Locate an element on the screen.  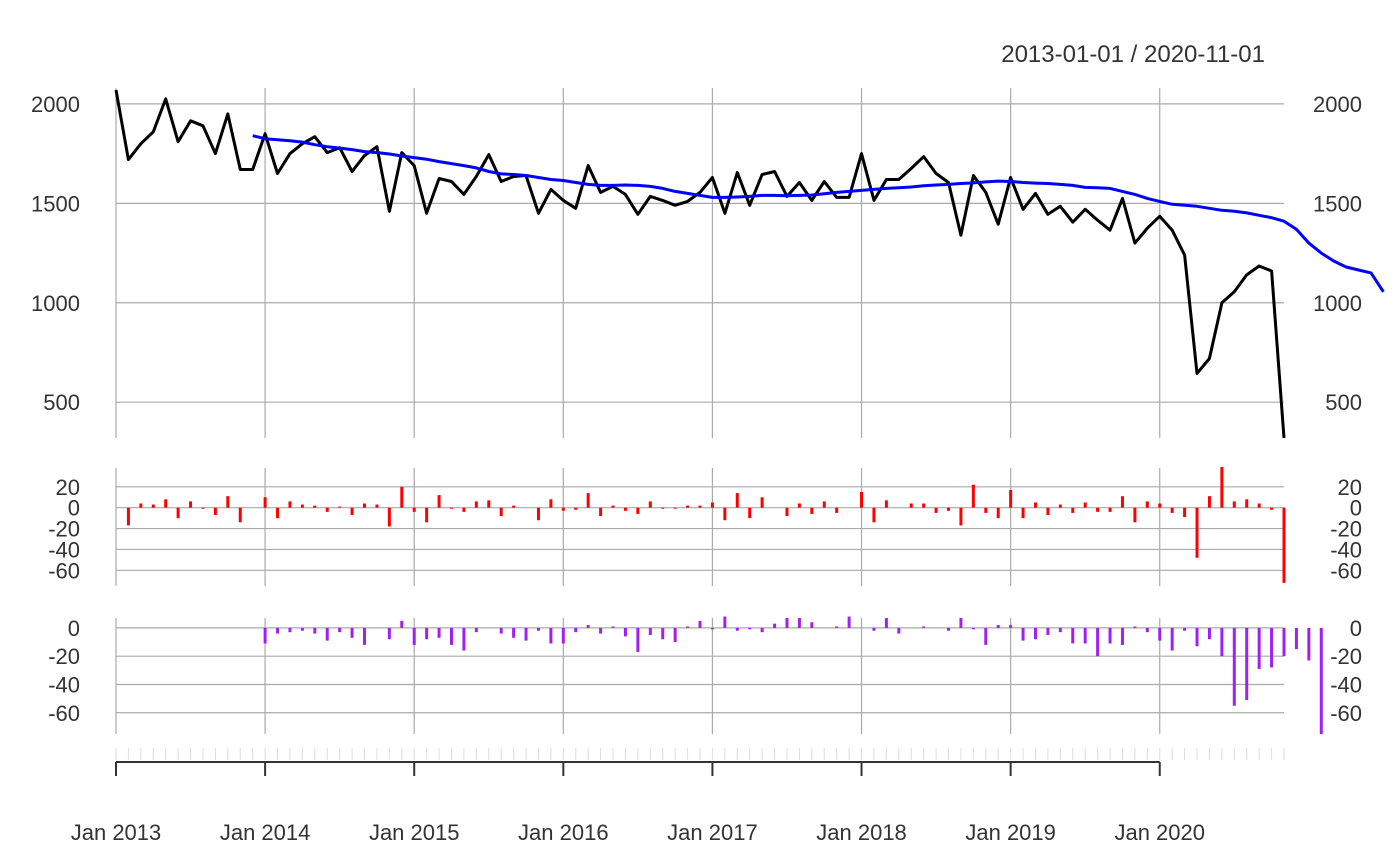
y-tick-label-left: 500 is located at coordinates (61, 402).